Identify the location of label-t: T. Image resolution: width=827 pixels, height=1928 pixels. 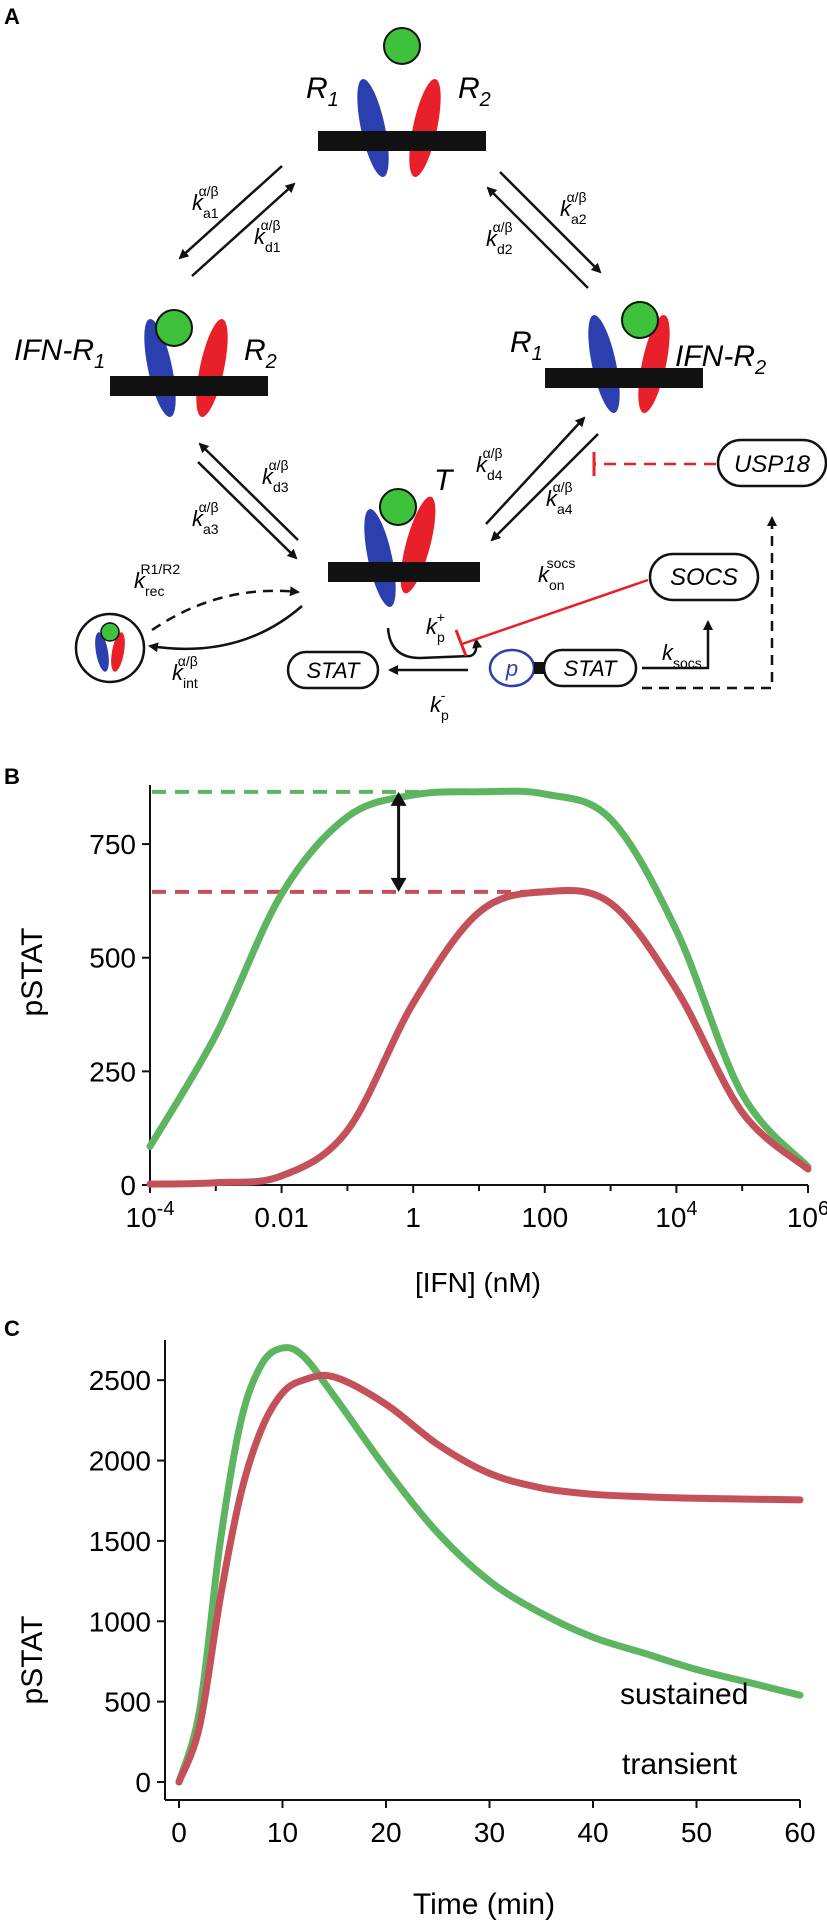
(444, 480).